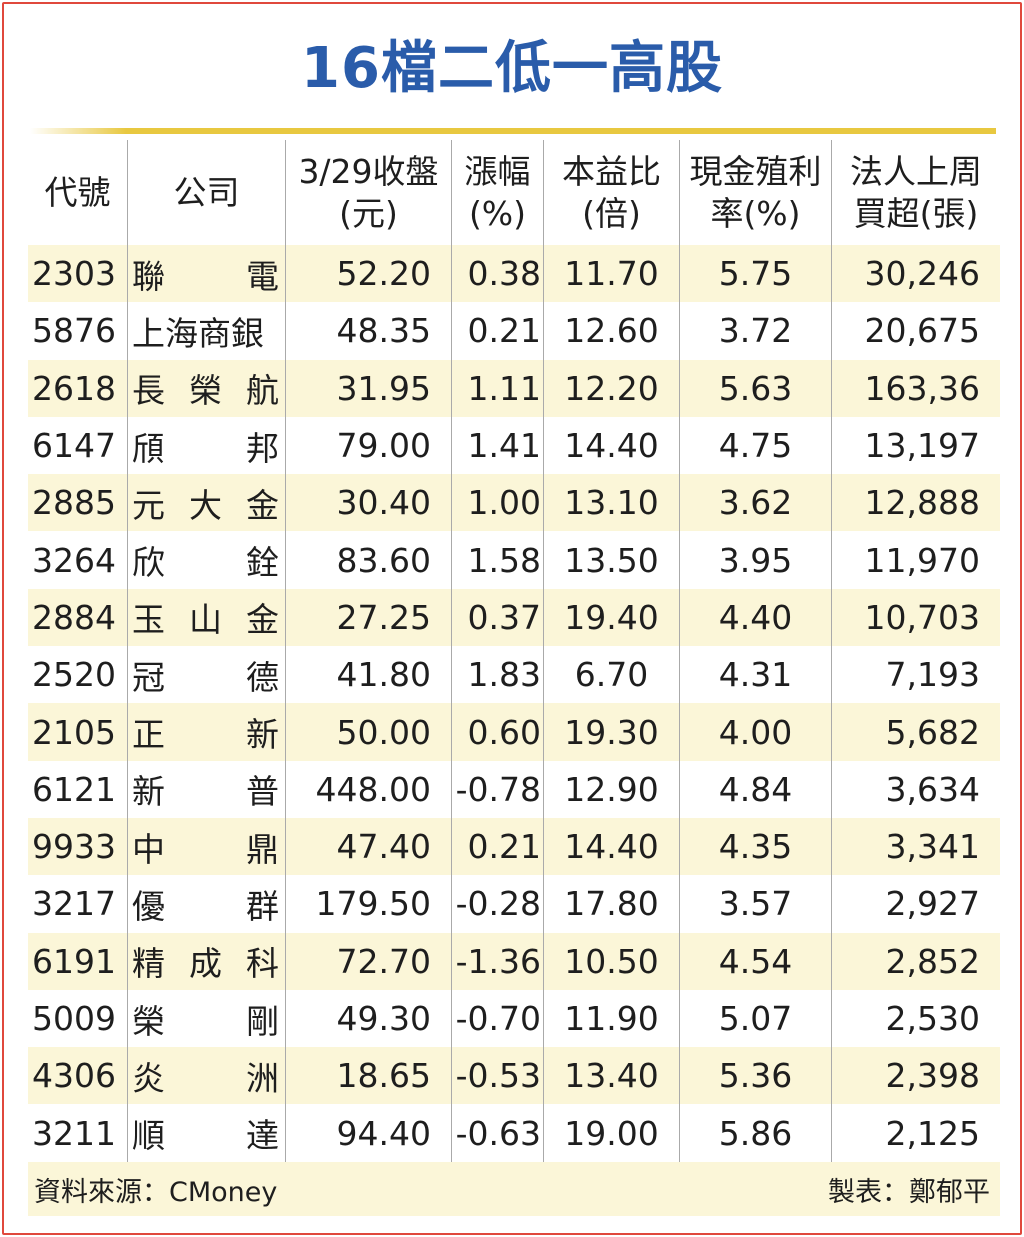 The image size is (1024, 1237). What do you see at coordinates (148, 620) in the screenshot?
I see `company-name-part: 玉` at bounding box center [148, 620].